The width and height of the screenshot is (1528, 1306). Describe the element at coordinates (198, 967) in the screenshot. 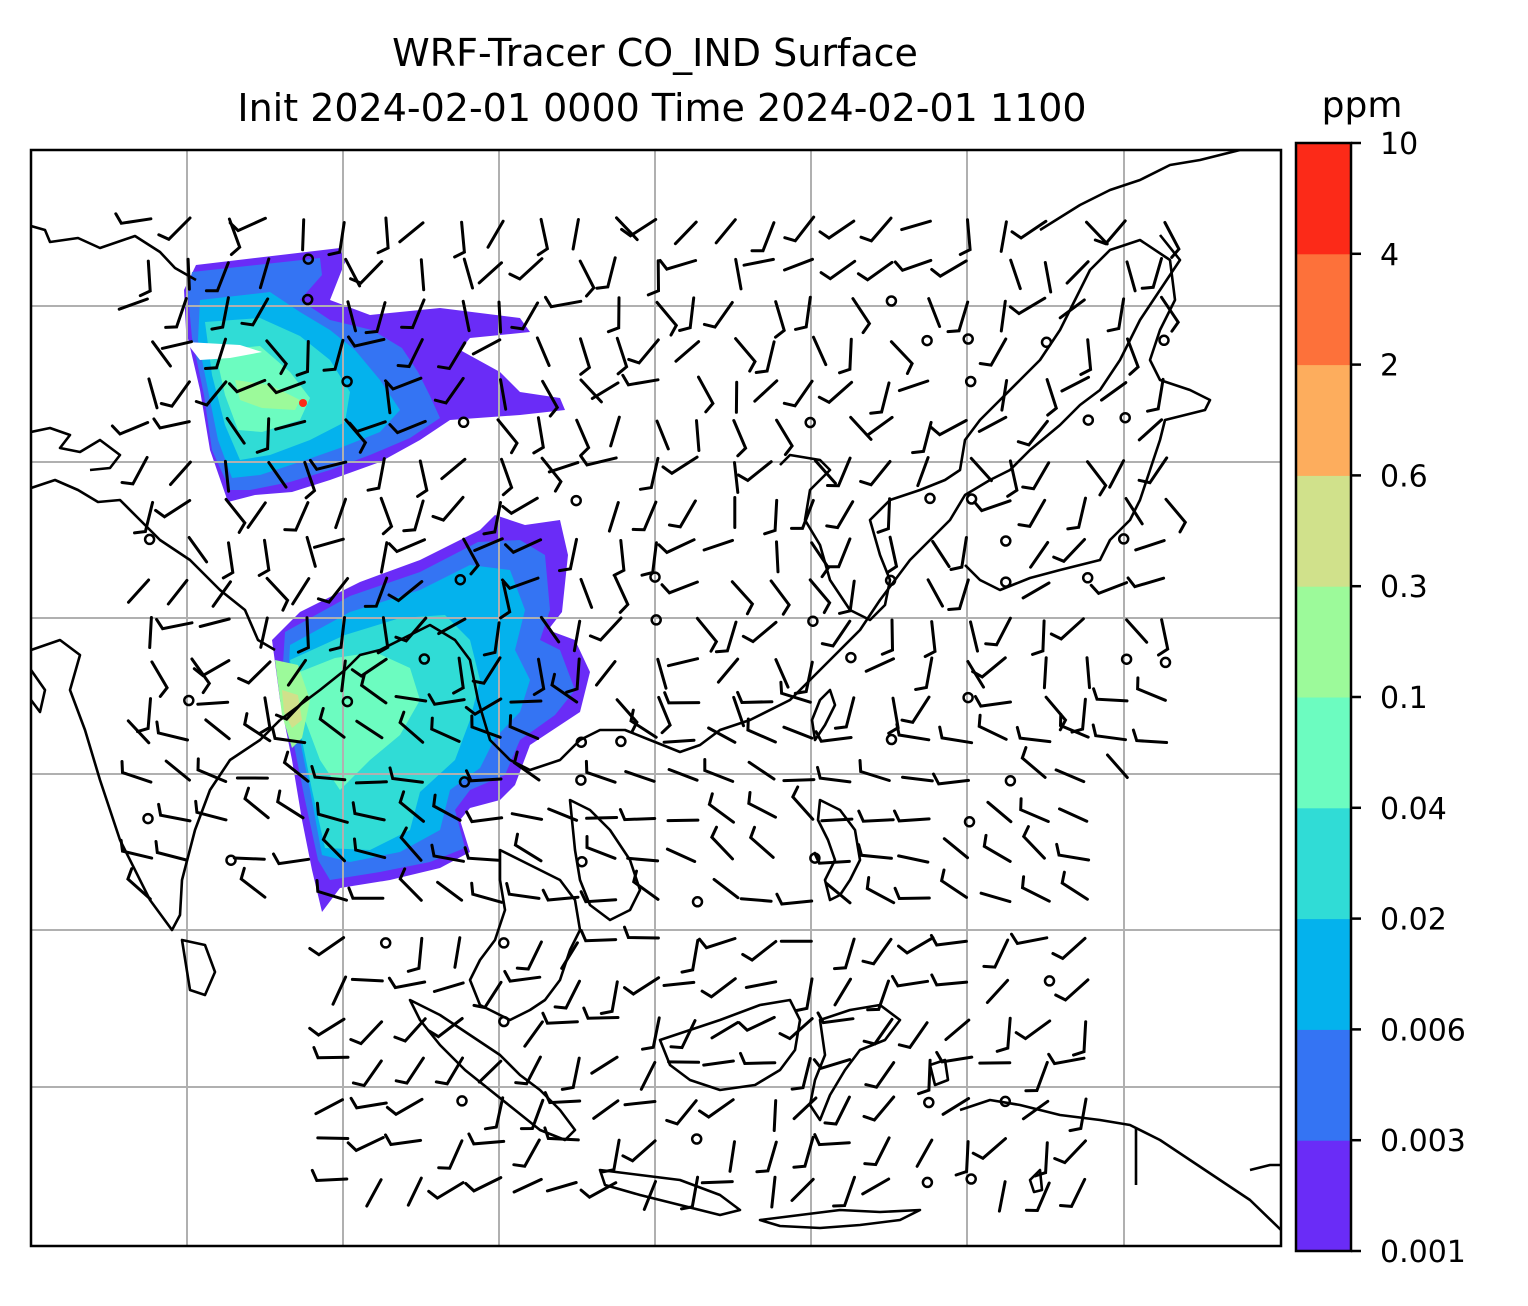

I see `island-sri-lanka` at that location.